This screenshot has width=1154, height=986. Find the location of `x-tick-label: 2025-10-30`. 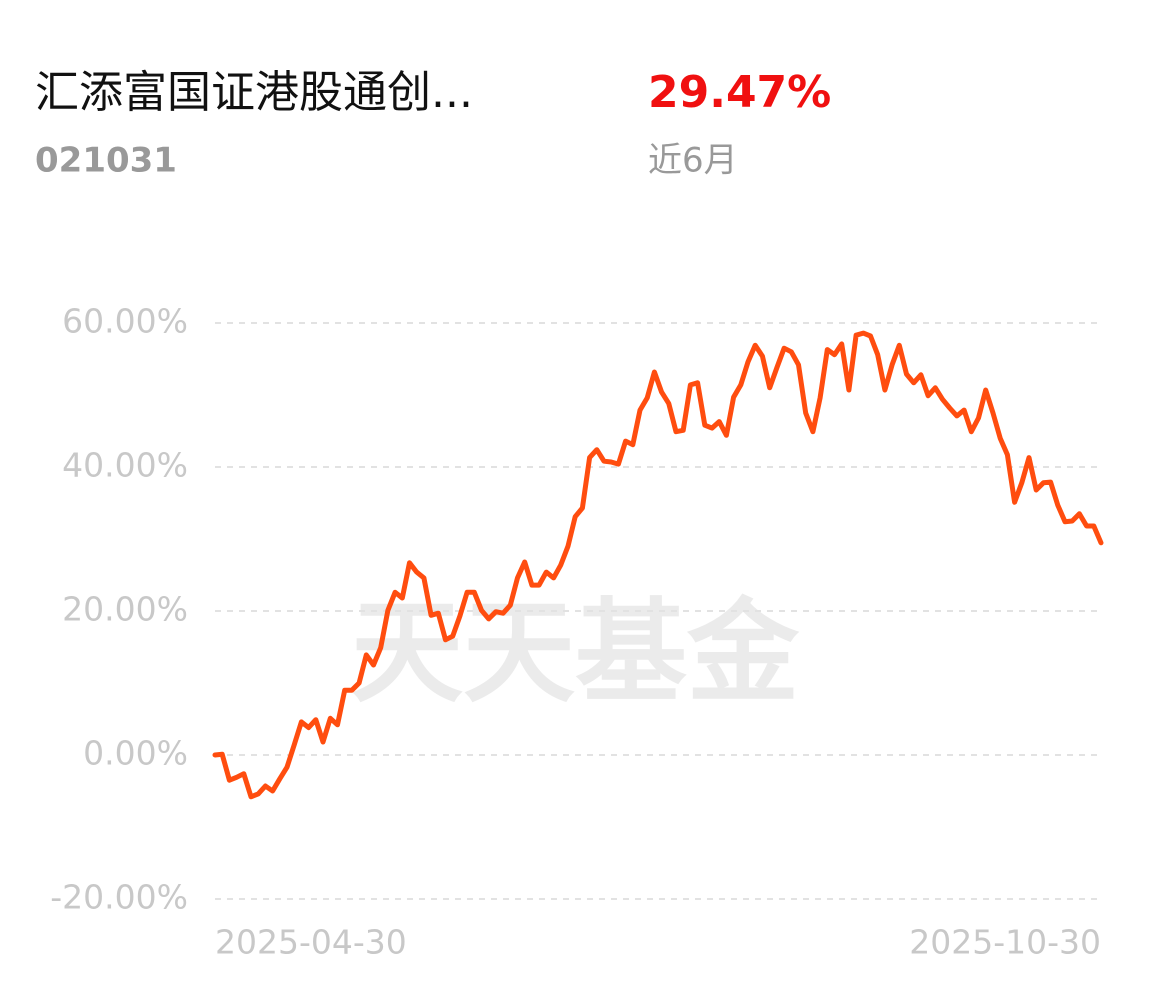

x-tick-label: 2025-10-30 is located at coordinates (1005, 942).